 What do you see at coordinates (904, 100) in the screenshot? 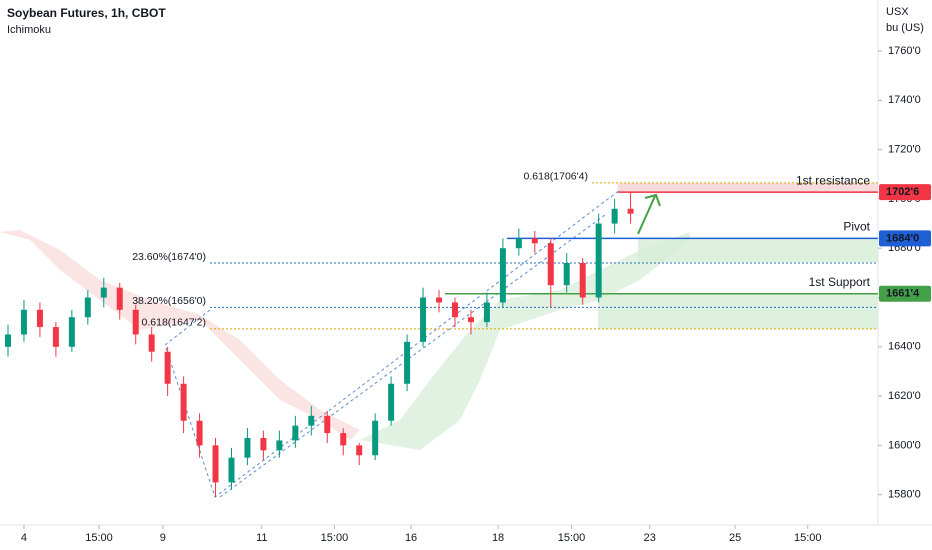
I see `y-tick-label: 1740'0` at bounding box center [904, 100].